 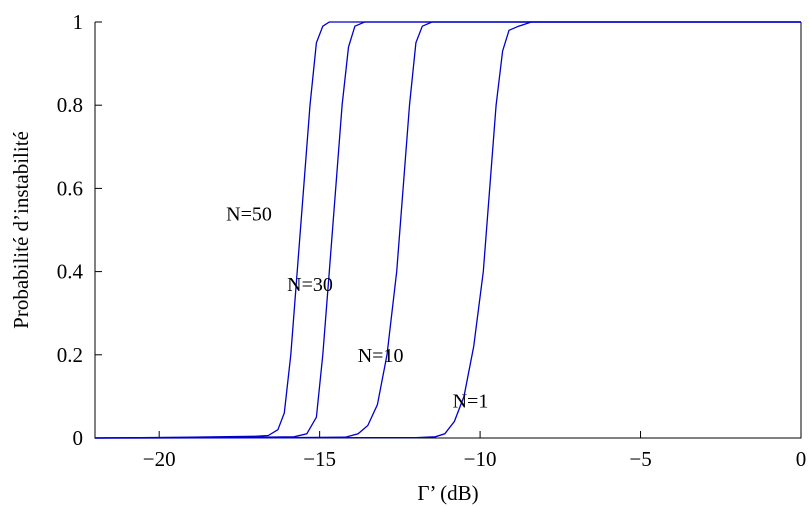 I want to click on x-tick-label: −5, so click(x=640, y=459).